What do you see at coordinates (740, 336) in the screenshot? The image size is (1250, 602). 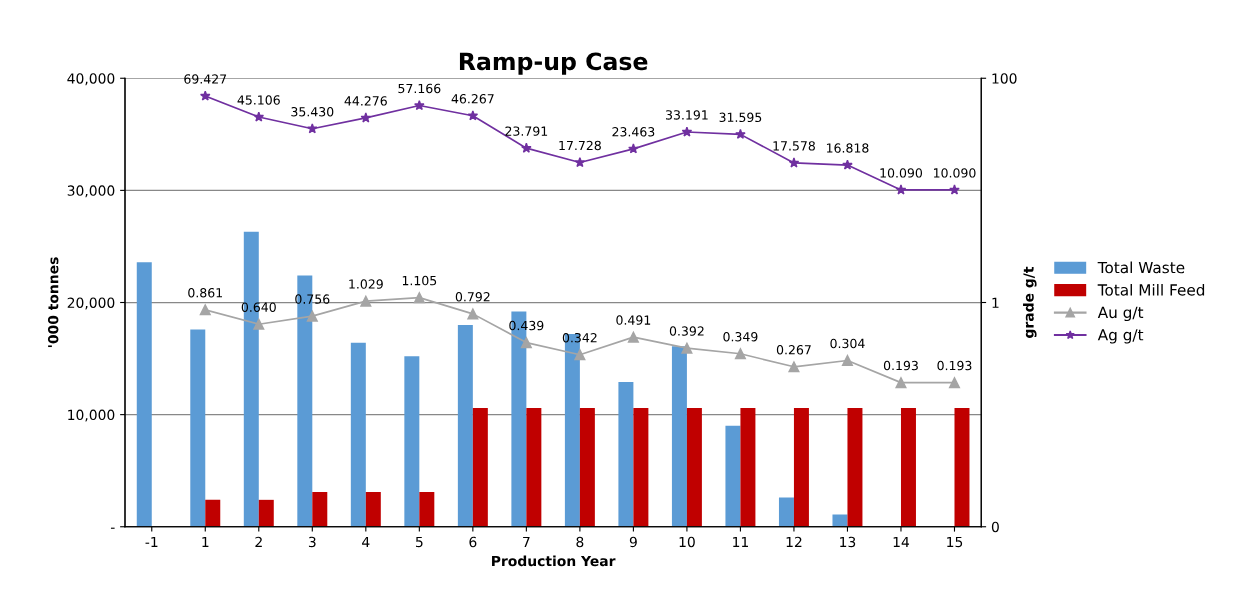 I see `data-label: 0.349` at bounding box center [740, 336].